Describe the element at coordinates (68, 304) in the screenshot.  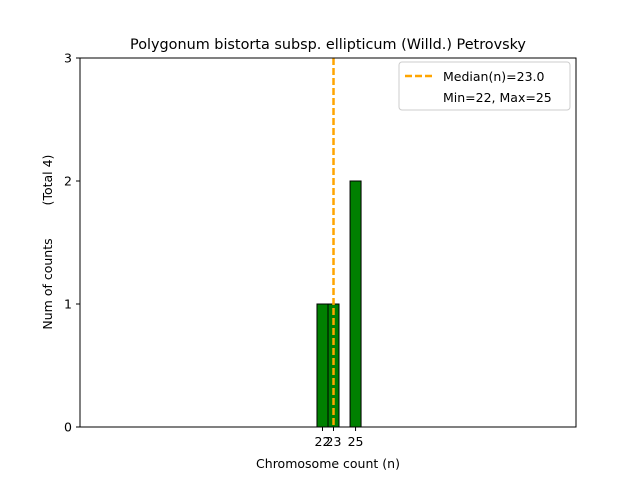
I see `y-tick-label: 1` at that location.